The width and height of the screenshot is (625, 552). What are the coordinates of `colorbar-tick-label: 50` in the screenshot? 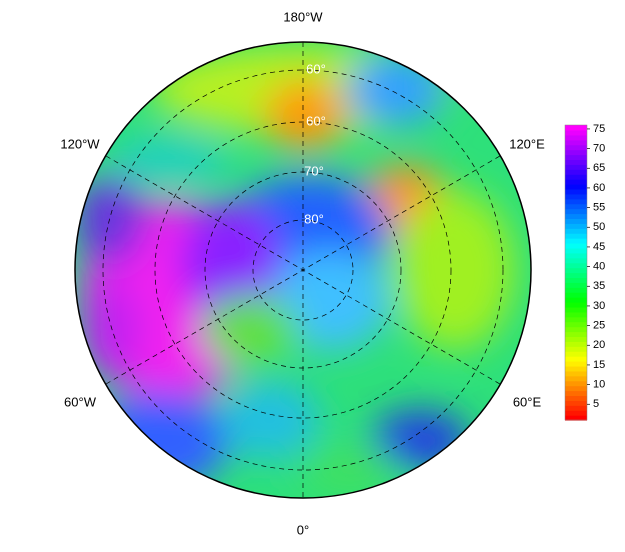 It's located at (599, 227).